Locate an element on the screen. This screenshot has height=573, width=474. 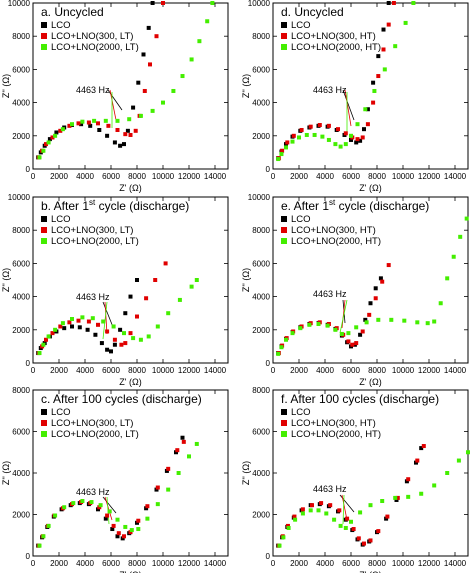
legend-entry: LCO+LNO(300, LT) is located at coordinates (92, 36).